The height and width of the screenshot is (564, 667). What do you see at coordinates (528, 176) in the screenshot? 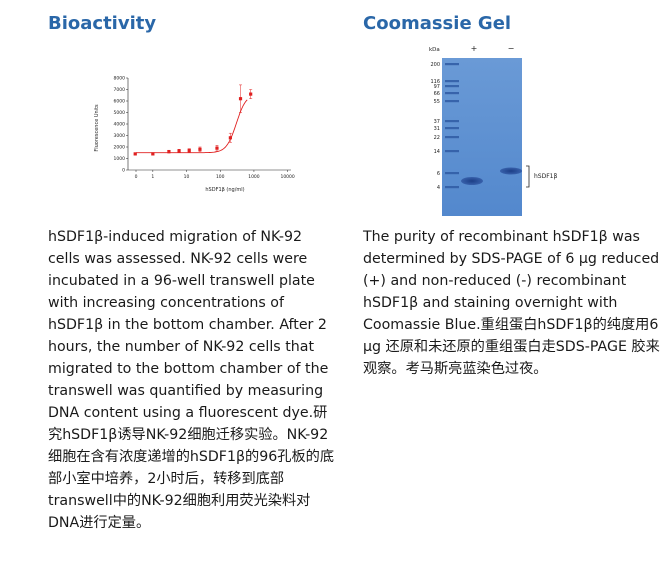
I see `band-bracket` at bounding box center [528, 176].